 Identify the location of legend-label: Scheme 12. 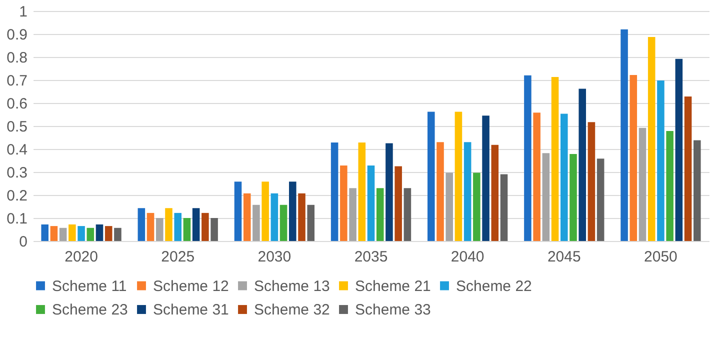
(191, 286).